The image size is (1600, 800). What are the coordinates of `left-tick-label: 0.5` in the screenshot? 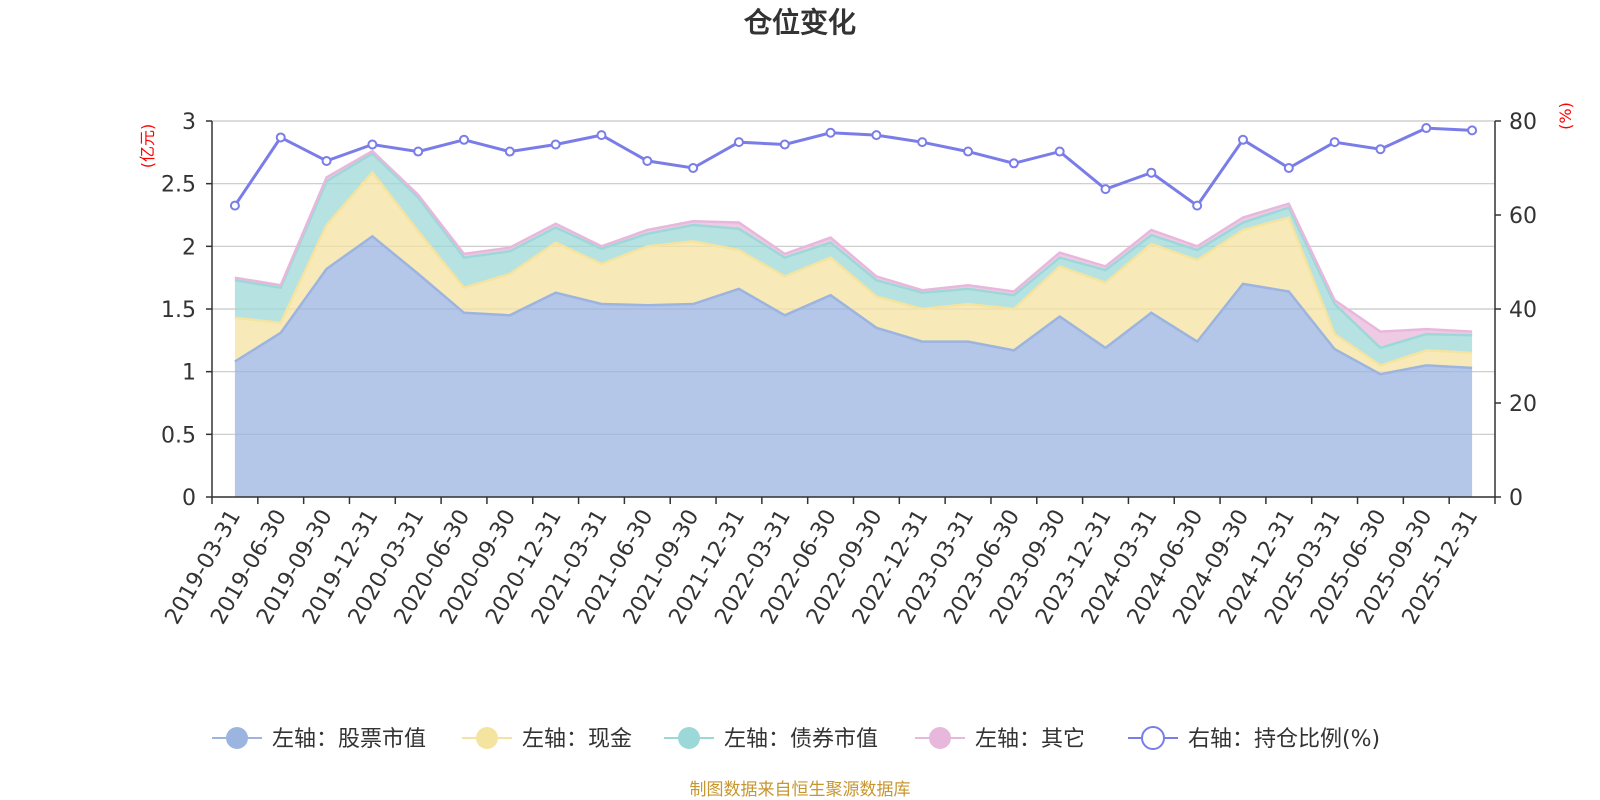 It's located at (178, 435).